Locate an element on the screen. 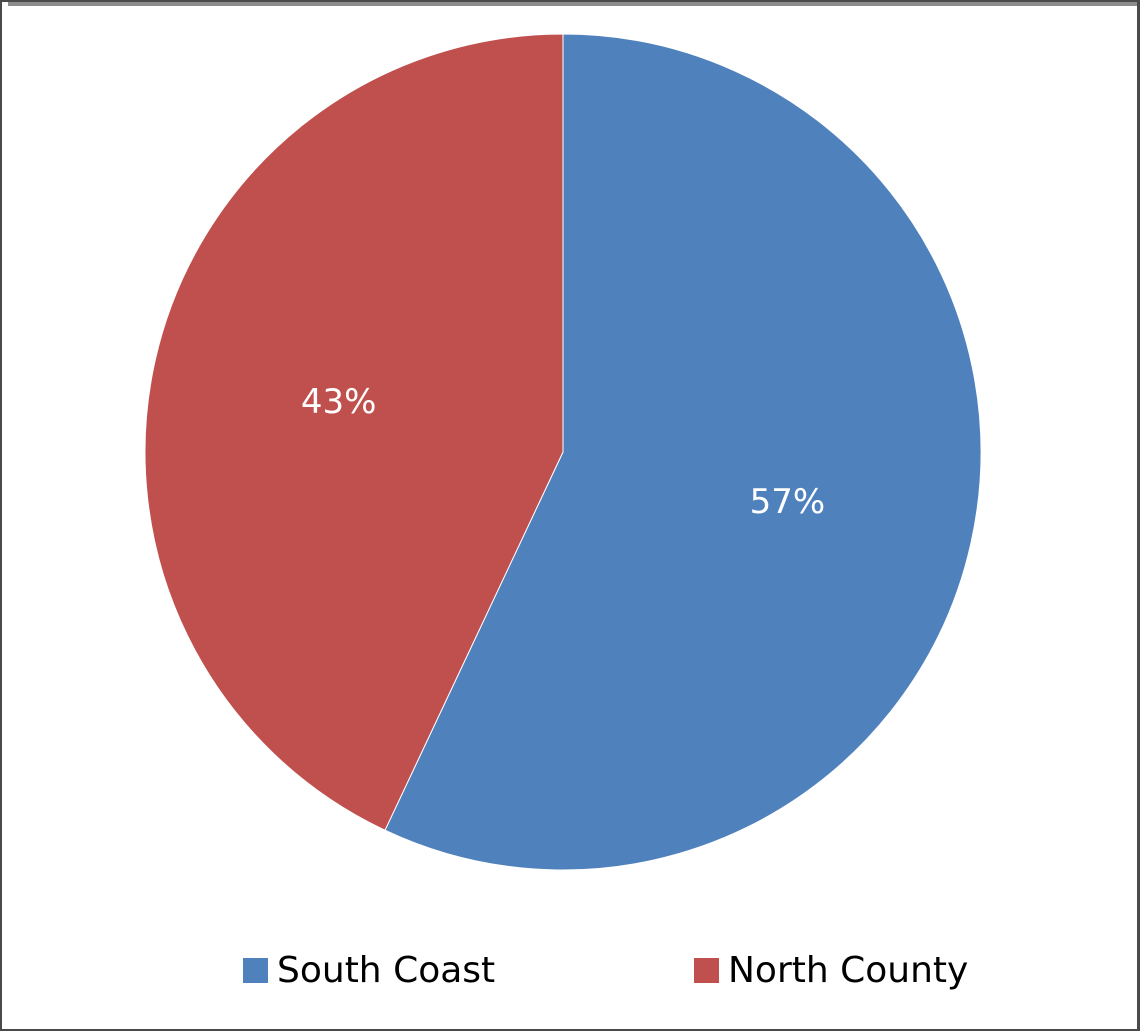 This screenshot has width=1140, height=1031. data-label-south-coast: 57% is located at coordinates (788, 502).